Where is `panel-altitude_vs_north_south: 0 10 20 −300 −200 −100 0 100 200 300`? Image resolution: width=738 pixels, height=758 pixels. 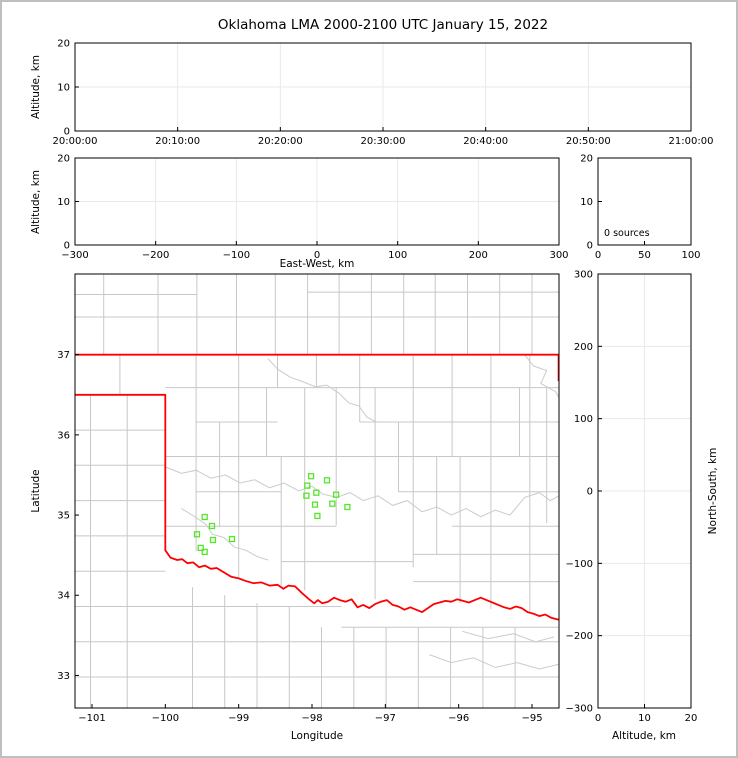
panel-altitude_vs_north_south: 0 10 20 −300 −200 −100 0 100 200 300 is located at coordinates (632, 497).